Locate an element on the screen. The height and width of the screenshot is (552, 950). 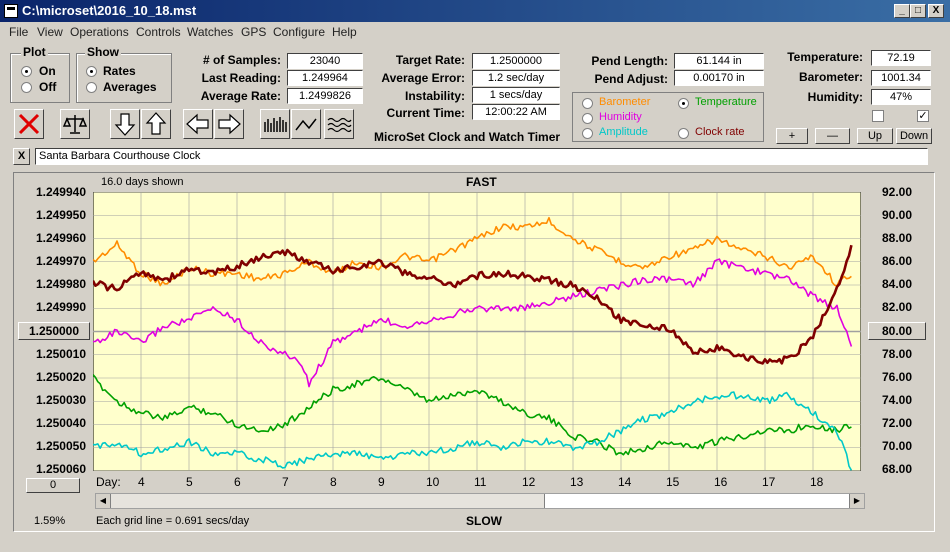
barometer-radio is located at coordinates (587, 103).